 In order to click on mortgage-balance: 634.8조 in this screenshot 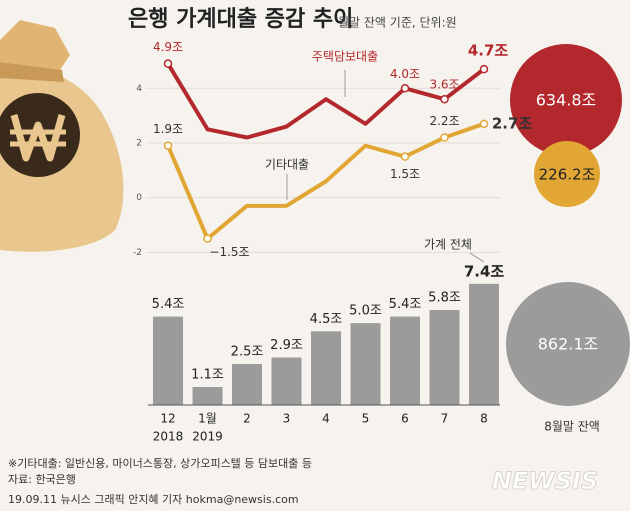, I will do `click(566, 100)`.